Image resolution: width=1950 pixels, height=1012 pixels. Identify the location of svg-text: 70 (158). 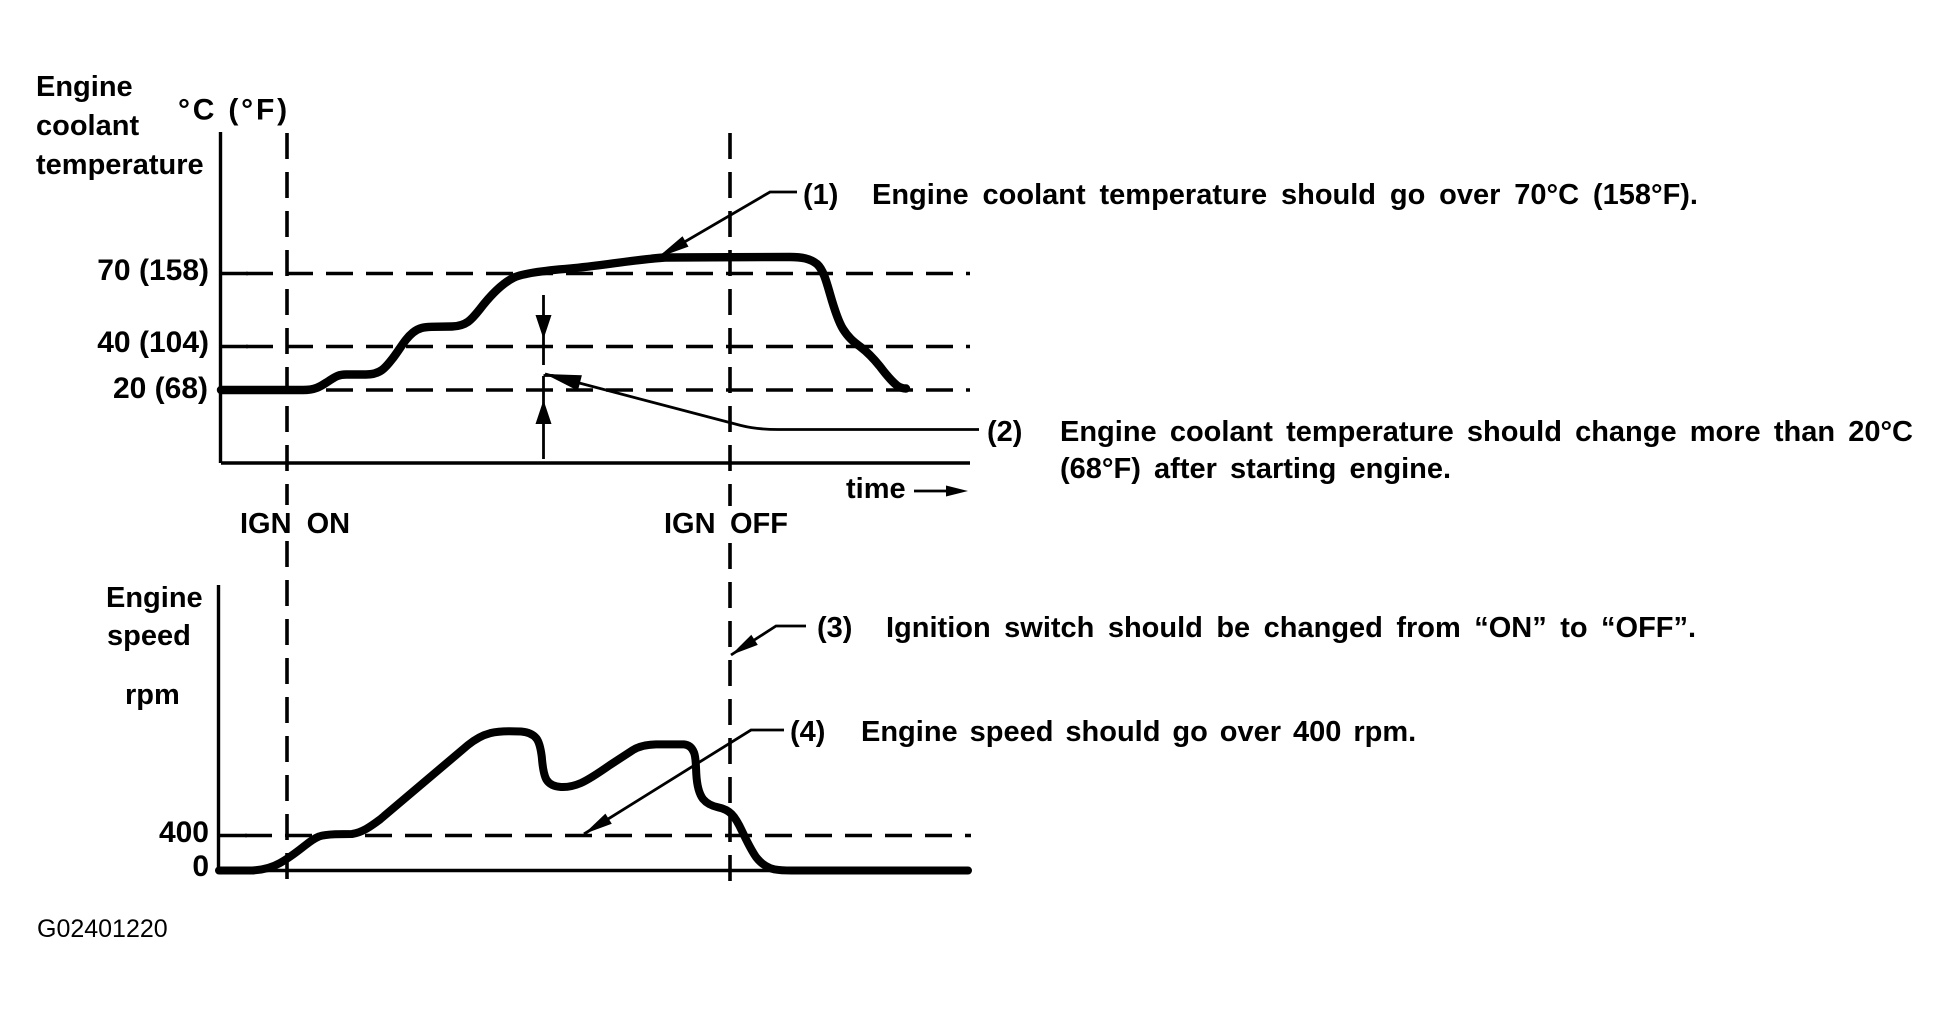
(153, 270).